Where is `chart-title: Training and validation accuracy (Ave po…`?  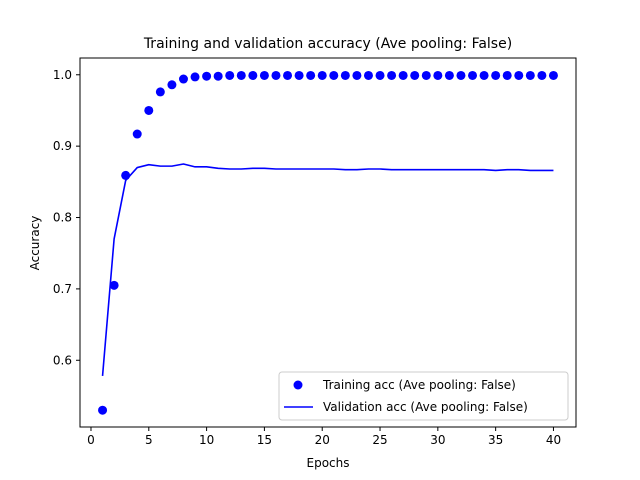
chart-title: Training and validation accuracy (Ave po… is located at coordinates (327, 44).